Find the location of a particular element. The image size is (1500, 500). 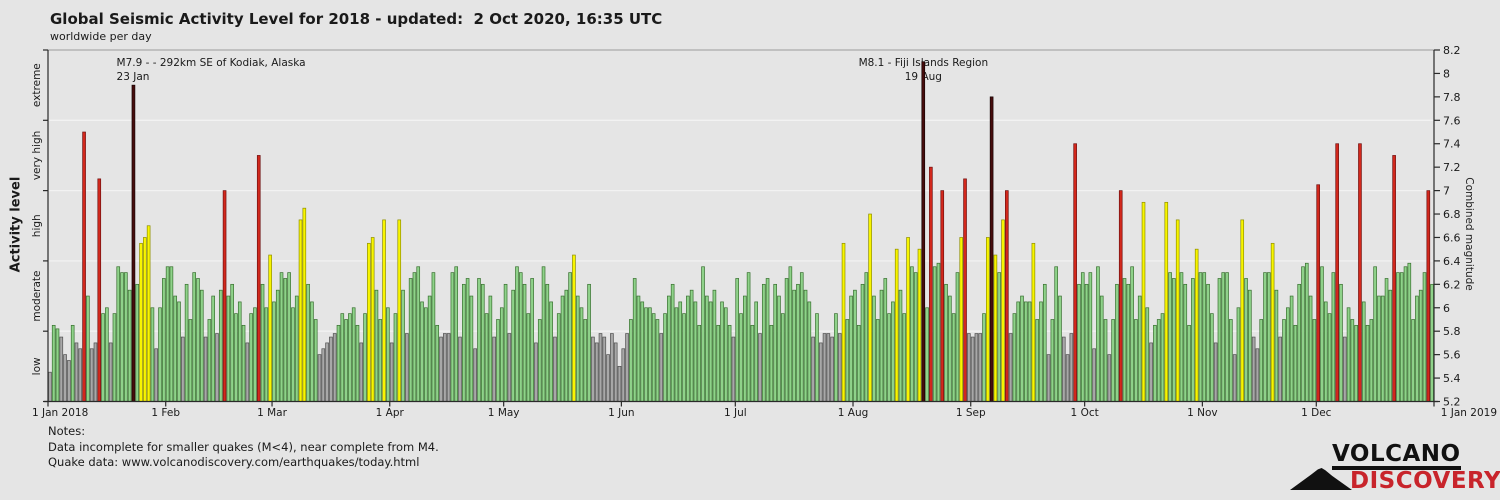

month-label: 1 Jan 2018 is located at coordinates (60, 413).